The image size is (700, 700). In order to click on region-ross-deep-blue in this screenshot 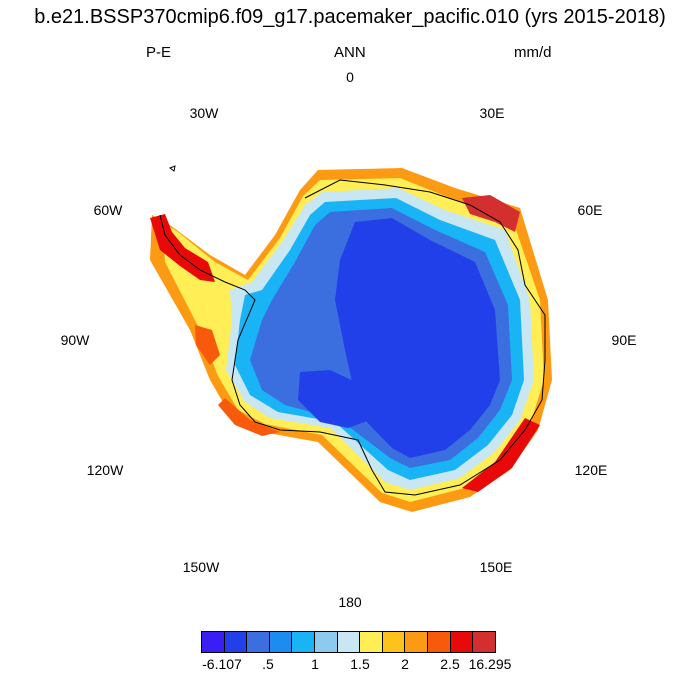, I will do `click(334, 399)`.